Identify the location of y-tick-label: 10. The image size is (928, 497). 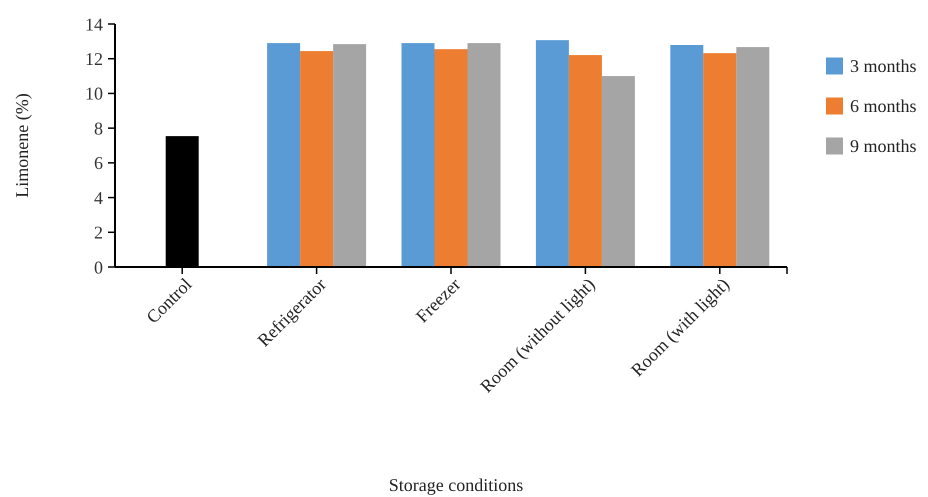
(94, 94).